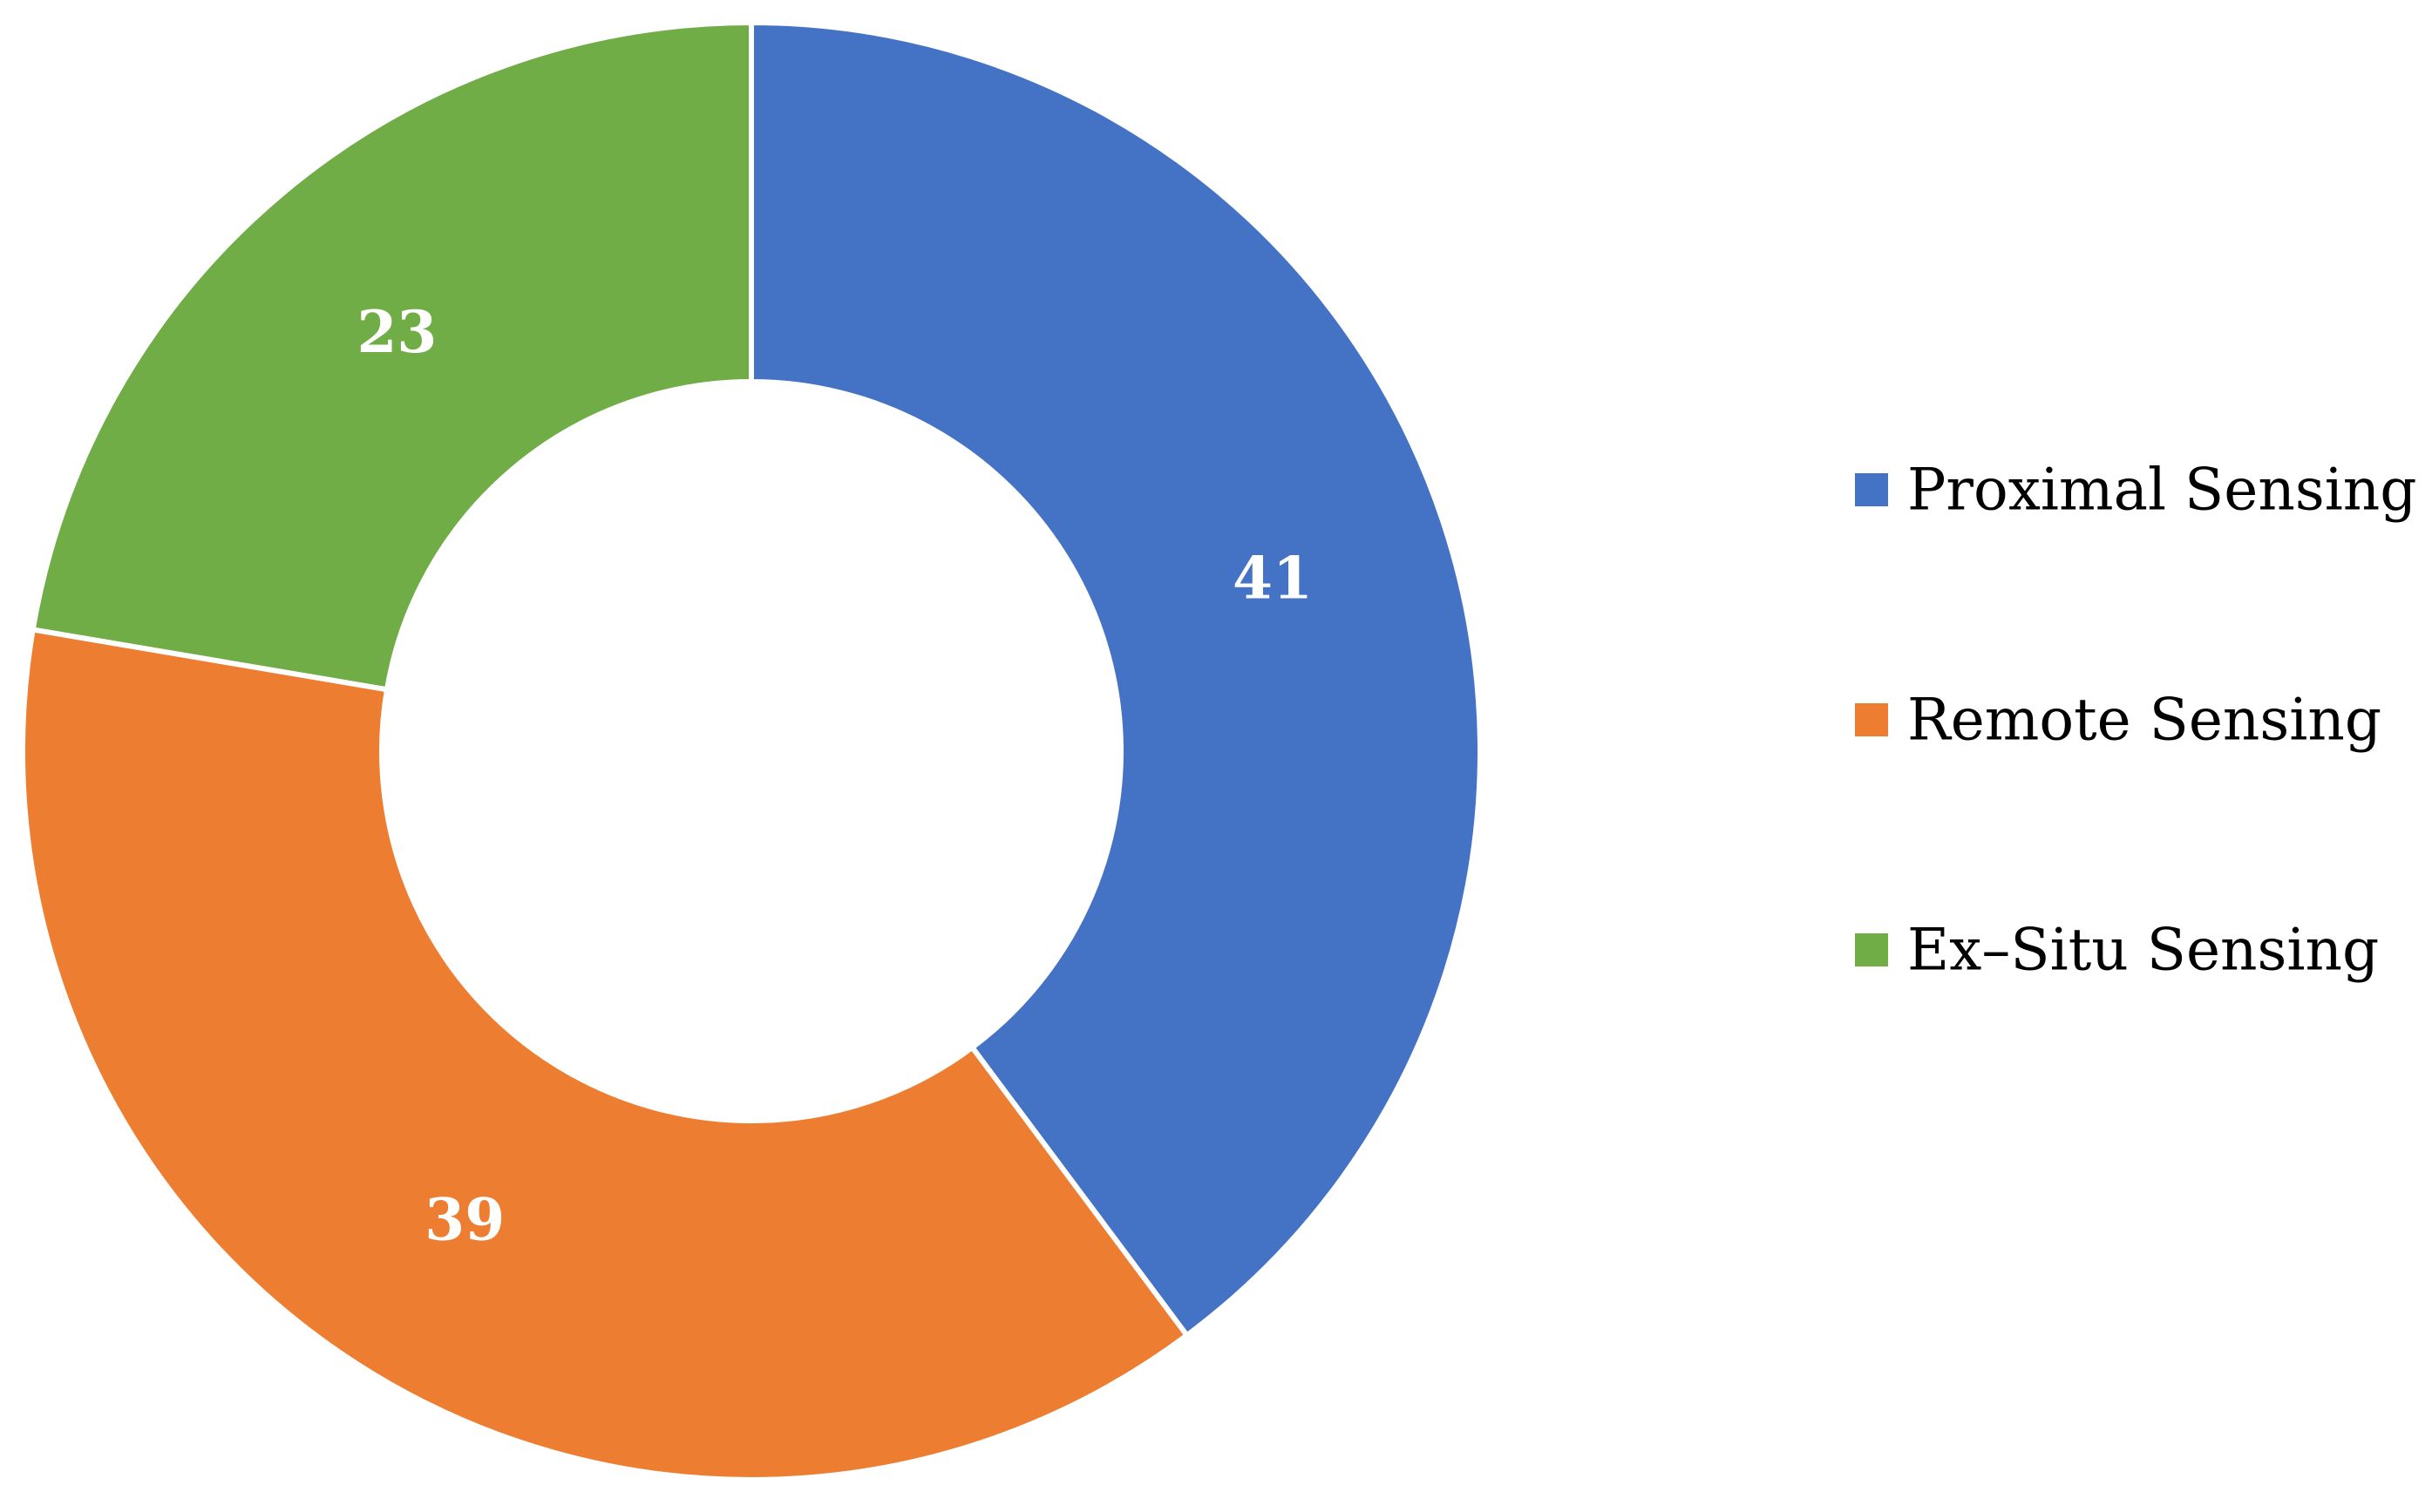  Describe the element at coordinates (465, 1219) in the screenshot. I see `data-label-remote-sensing: 39` at that location.